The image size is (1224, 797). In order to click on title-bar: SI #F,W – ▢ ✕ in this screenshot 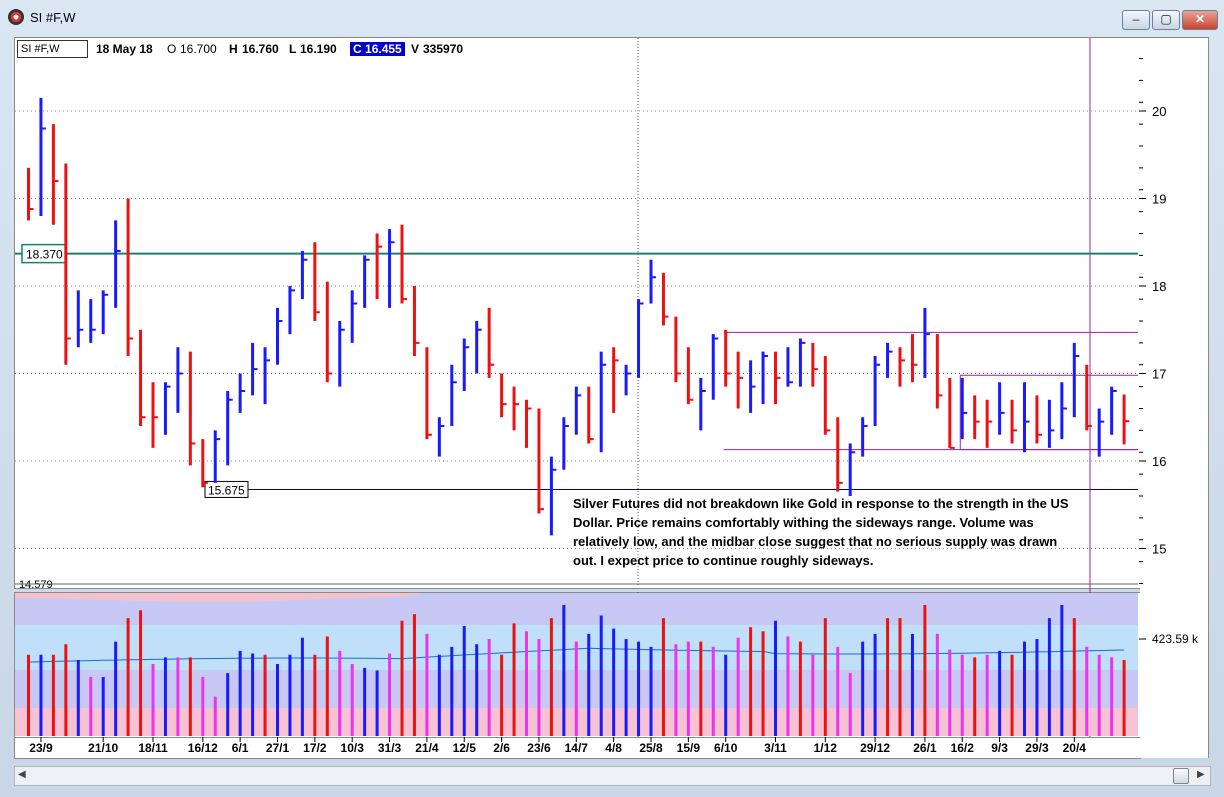, I will do `click(612, 17)`.